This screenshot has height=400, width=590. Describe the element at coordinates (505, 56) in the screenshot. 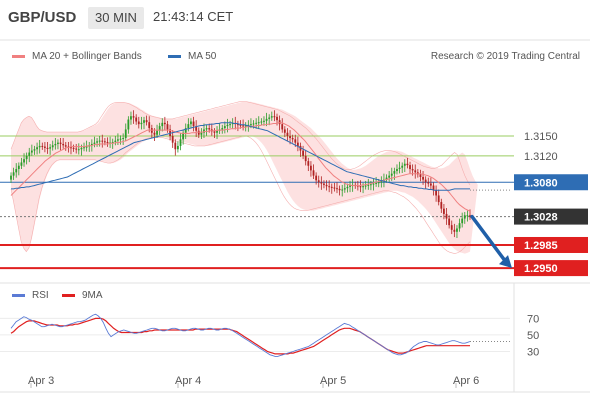

I see `credit-label: Research © 2019 Trading Central` at that location.